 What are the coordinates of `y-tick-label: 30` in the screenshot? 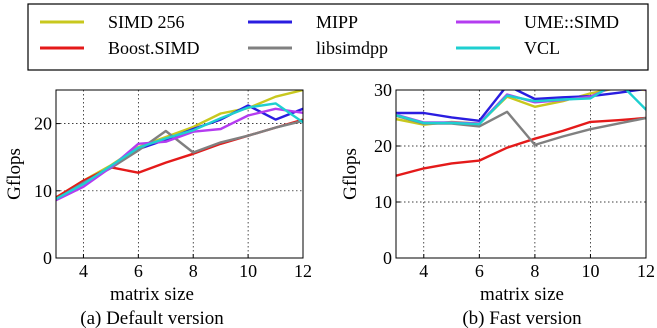 It's located at (383, 90).